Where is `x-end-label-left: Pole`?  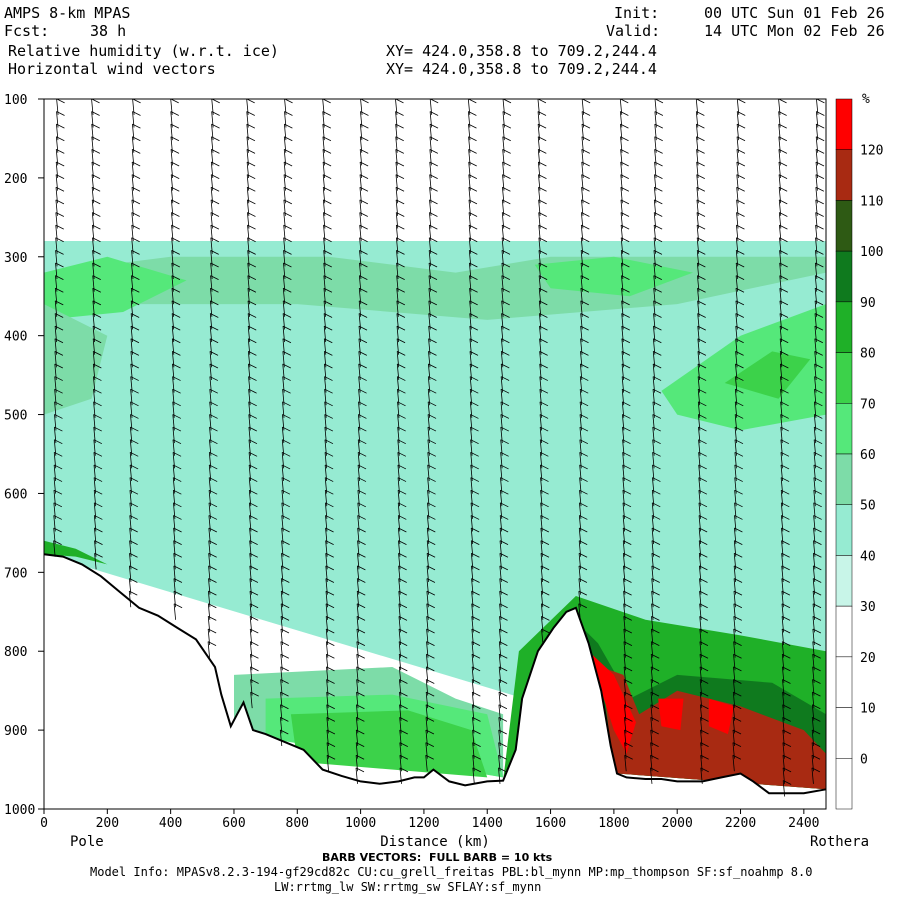
x-end-label-left: Pole is located at coordinates (87, 842).